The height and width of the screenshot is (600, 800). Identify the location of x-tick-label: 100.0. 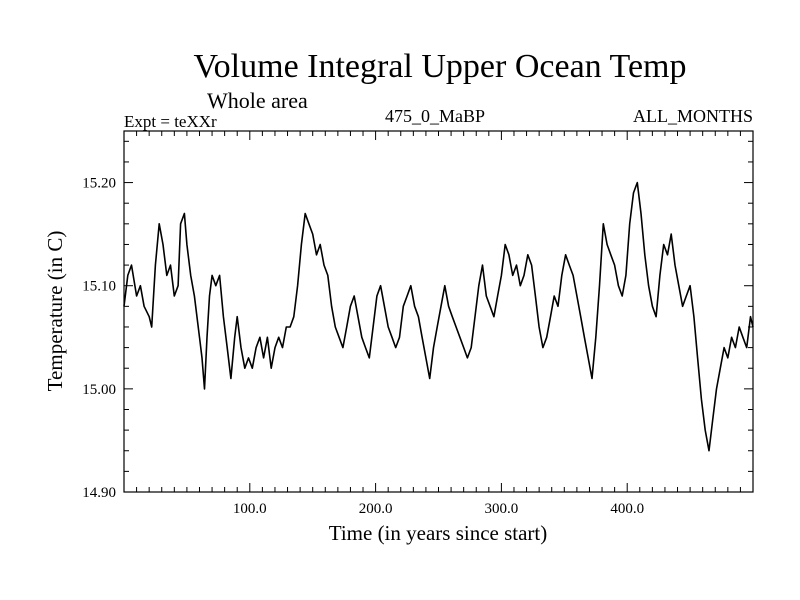
(250, 509).